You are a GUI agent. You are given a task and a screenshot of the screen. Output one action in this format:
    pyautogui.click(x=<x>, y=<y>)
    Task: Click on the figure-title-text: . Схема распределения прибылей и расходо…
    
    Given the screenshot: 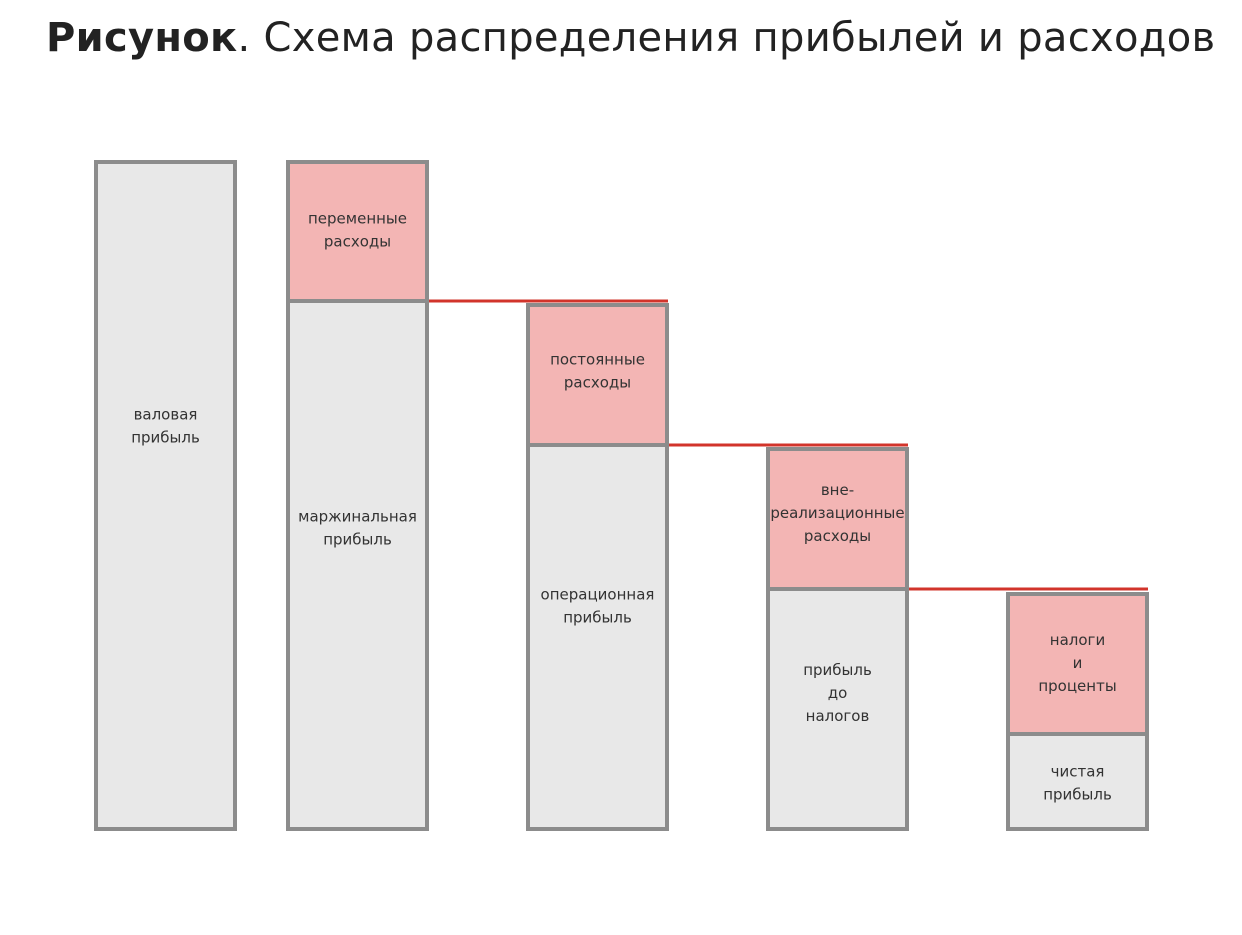 What is the action you would take?
    pyautogui.click(x=726, y=38)
    